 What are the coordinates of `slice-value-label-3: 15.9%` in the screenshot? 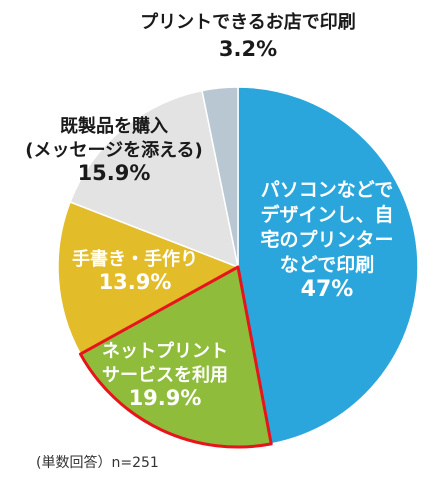 It's located at (114, 173).